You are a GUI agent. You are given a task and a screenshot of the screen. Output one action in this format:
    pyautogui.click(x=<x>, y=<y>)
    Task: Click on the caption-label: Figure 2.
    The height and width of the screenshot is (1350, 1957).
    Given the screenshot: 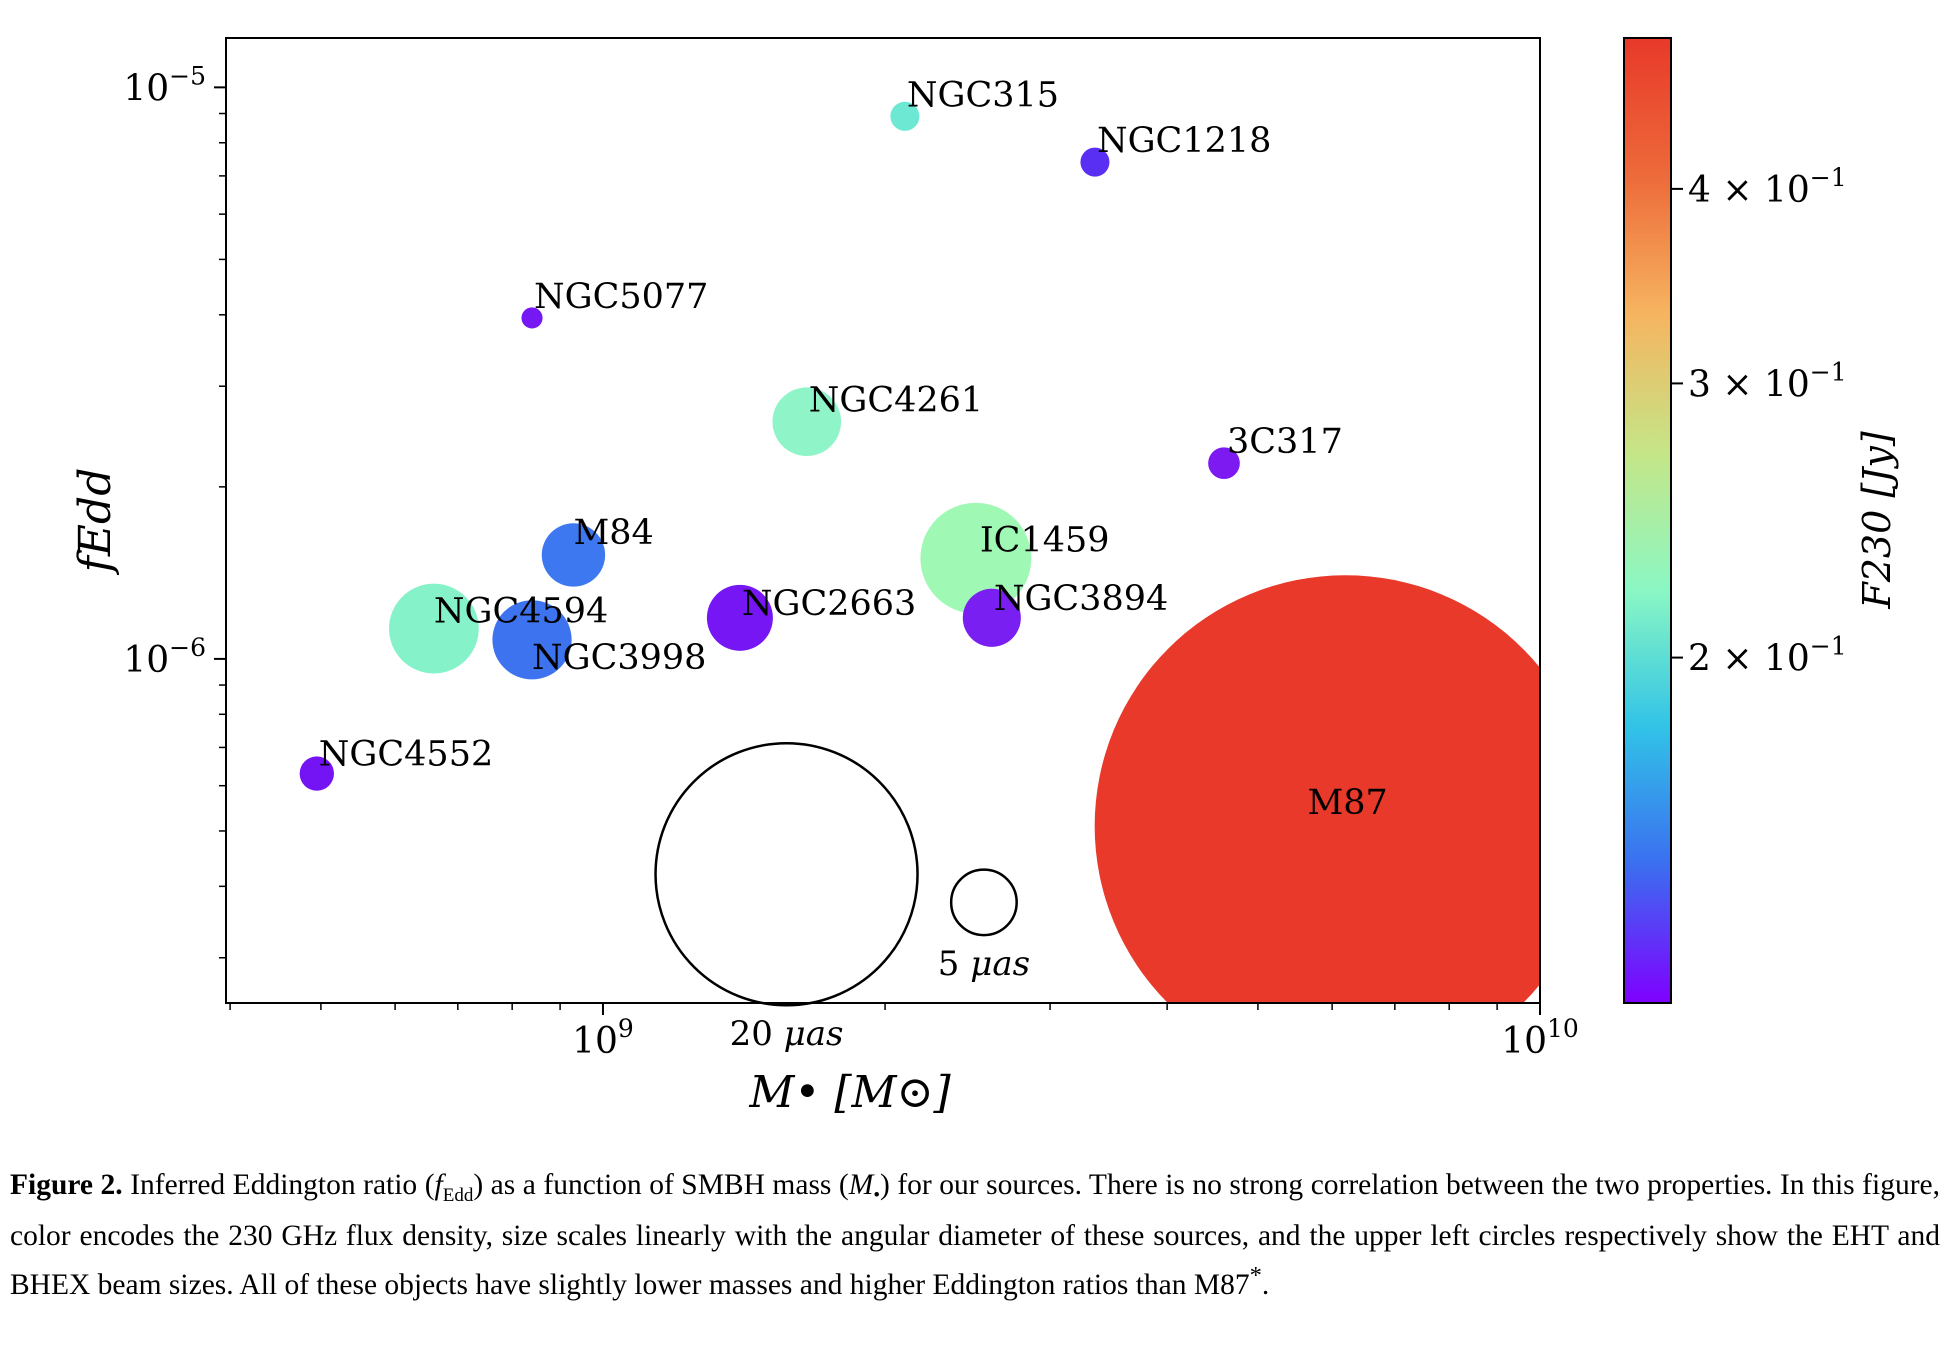 What is the action you would take?
    pyautogui.click(x=66, y=1185)
    